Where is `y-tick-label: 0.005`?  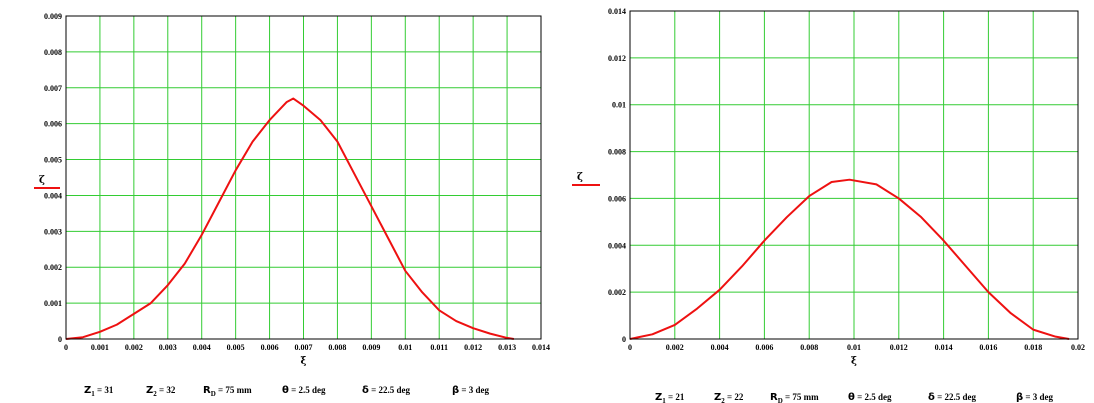 y-tick-label: 0.005 is located at coordinates (53, 160).